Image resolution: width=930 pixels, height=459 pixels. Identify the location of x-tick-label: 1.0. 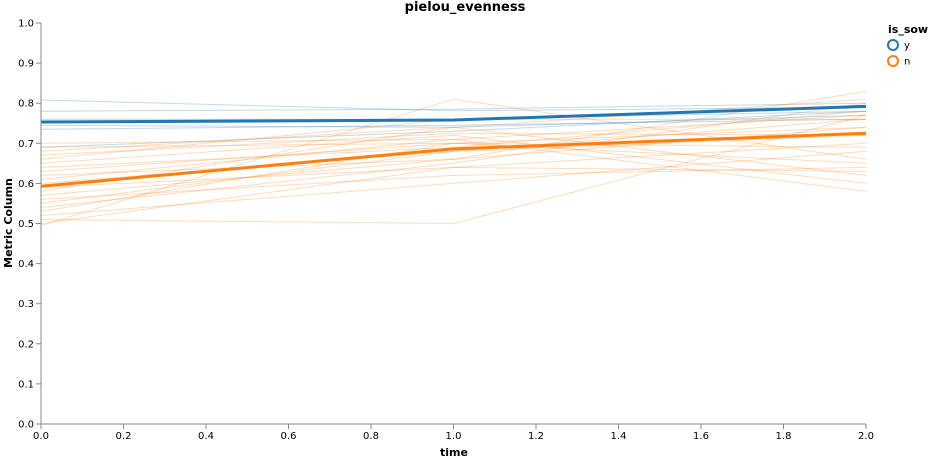
(454, 436).